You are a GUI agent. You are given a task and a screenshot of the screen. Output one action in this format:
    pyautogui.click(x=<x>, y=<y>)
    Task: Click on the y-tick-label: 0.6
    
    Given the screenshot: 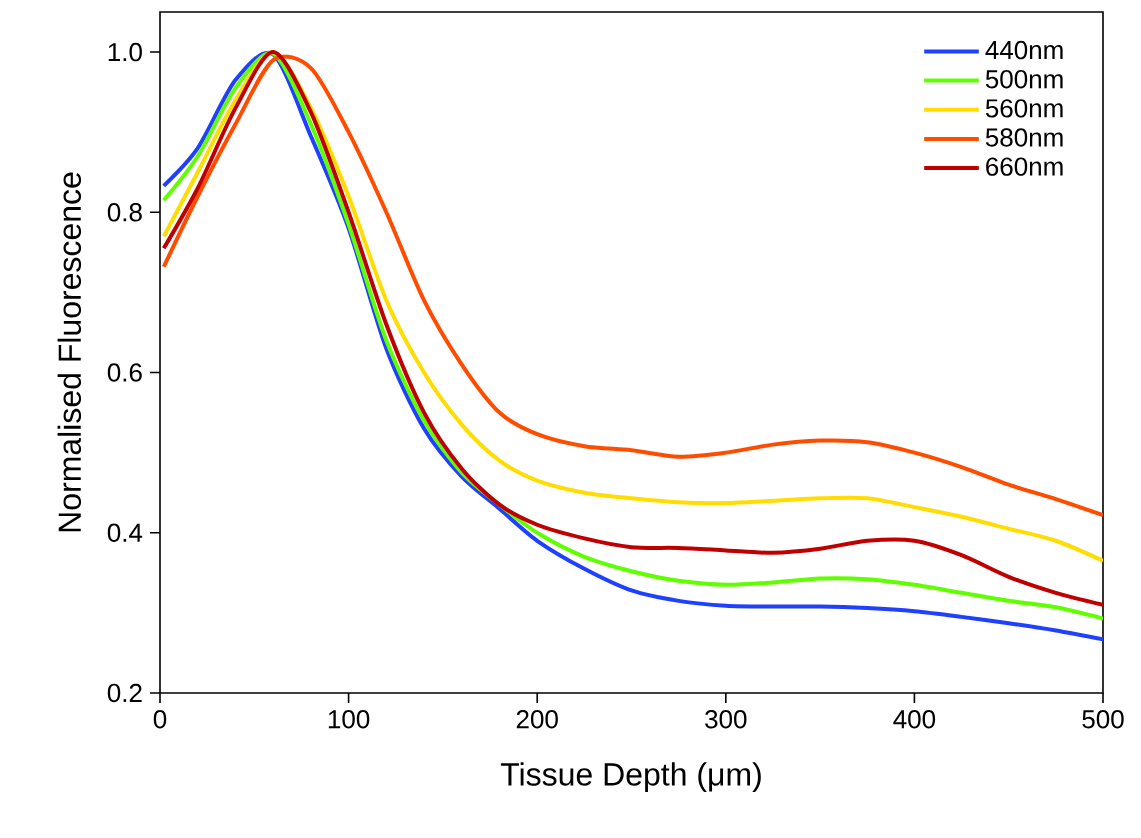 What is the action you would take?
    pyautogui.click(x=124, y=372)
    